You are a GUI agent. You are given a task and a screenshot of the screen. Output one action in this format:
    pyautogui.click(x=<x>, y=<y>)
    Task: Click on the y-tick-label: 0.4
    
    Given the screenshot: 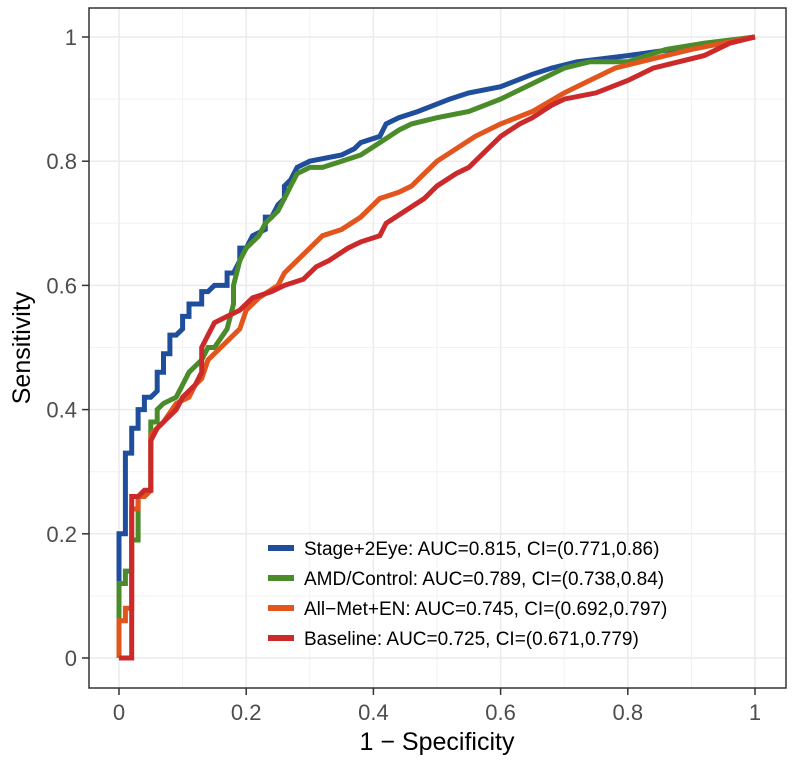 What is the action you would take?
    pyautogui.click(x=61, y=410)
    